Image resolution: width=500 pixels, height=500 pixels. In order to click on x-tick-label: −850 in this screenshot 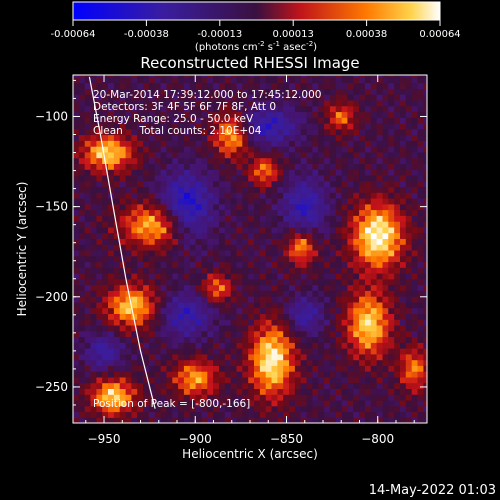, I will do `click(286, 439)`.